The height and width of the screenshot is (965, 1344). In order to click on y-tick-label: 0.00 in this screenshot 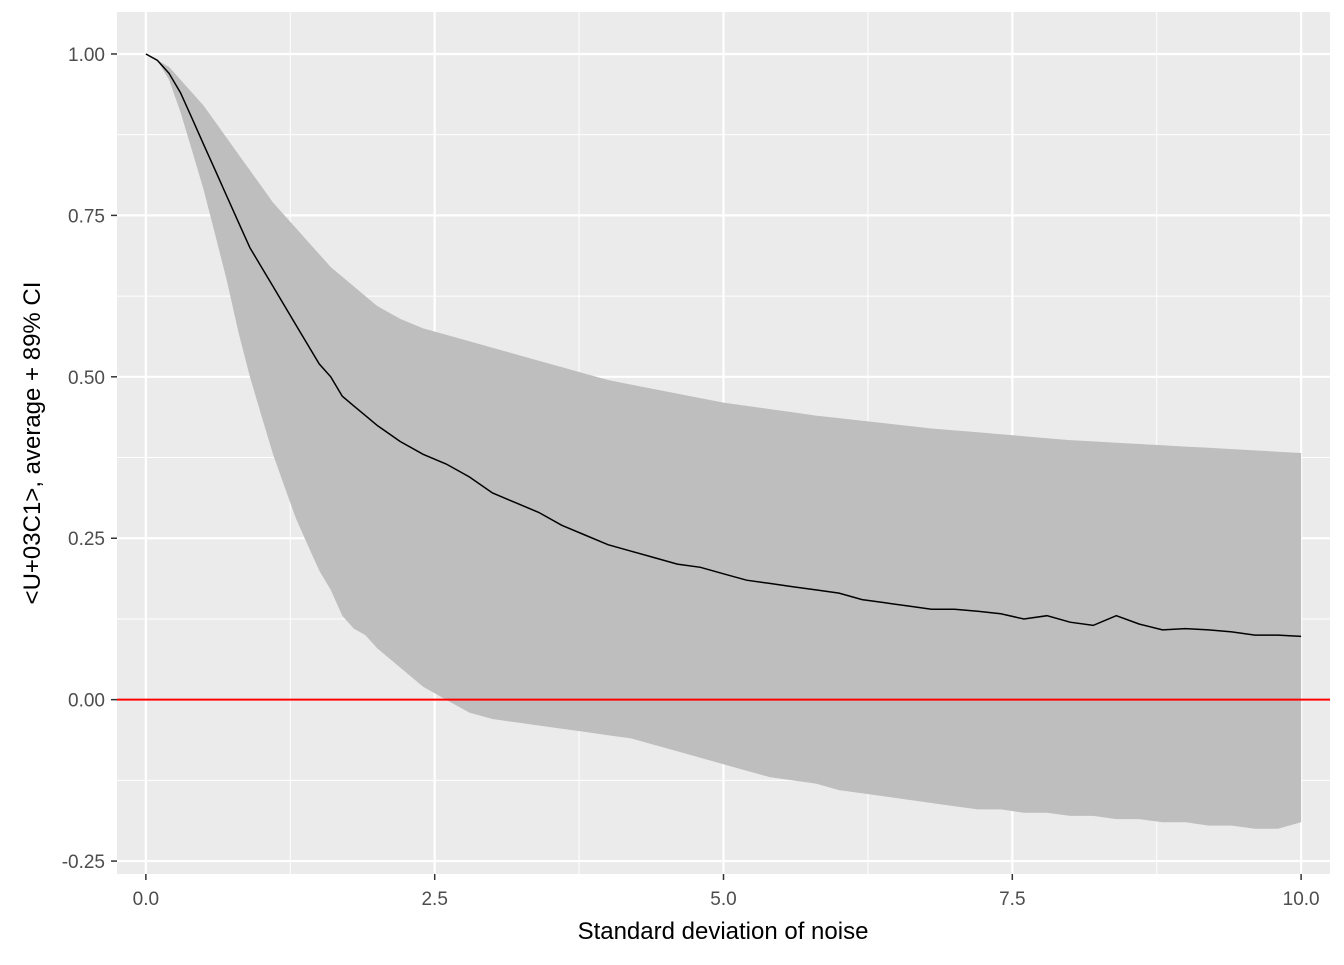, I will do `click(86, 701)`.